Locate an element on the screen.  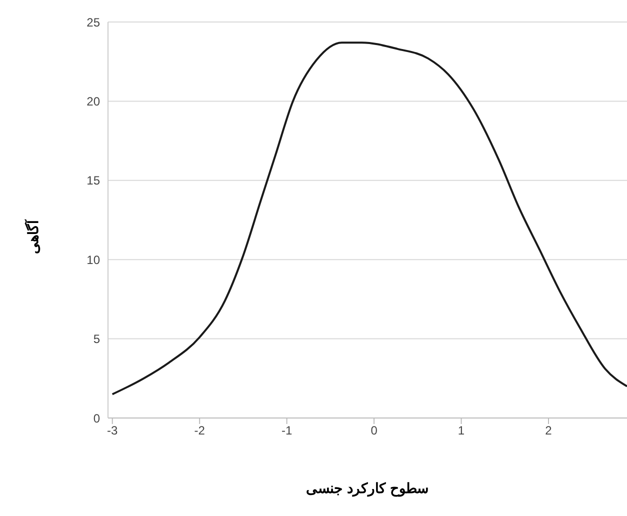
x-tick-label: -3 is located at coordinates (112, 431).